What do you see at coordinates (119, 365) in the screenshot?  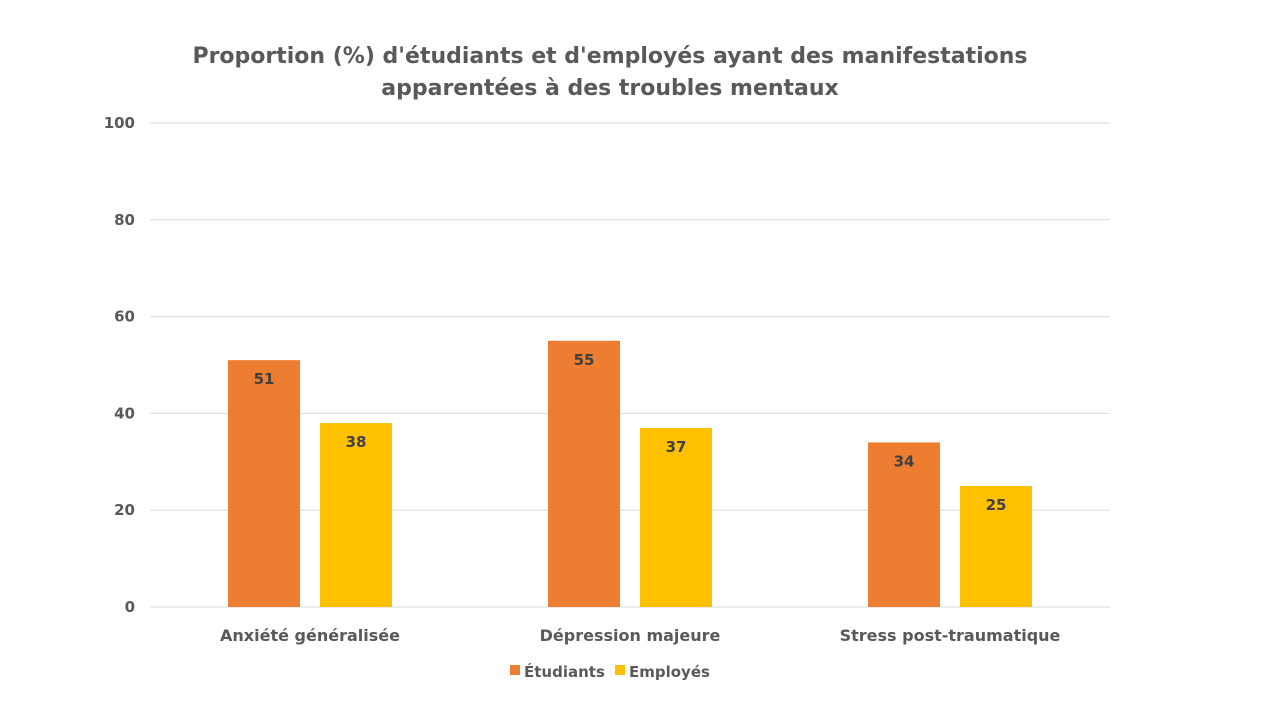 I see `y-axis-ticks: 0 20 40 60 80 100` at bounding box center [119, 365].